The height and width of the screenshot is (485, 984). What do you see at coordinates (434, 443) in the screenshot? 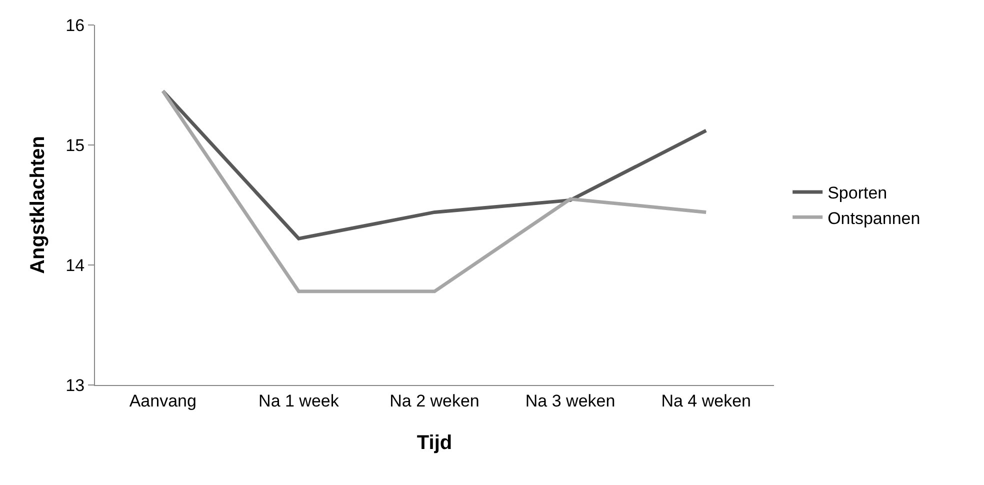
I see `x-axis-title: Tijd` at bounding box center [434, 443].